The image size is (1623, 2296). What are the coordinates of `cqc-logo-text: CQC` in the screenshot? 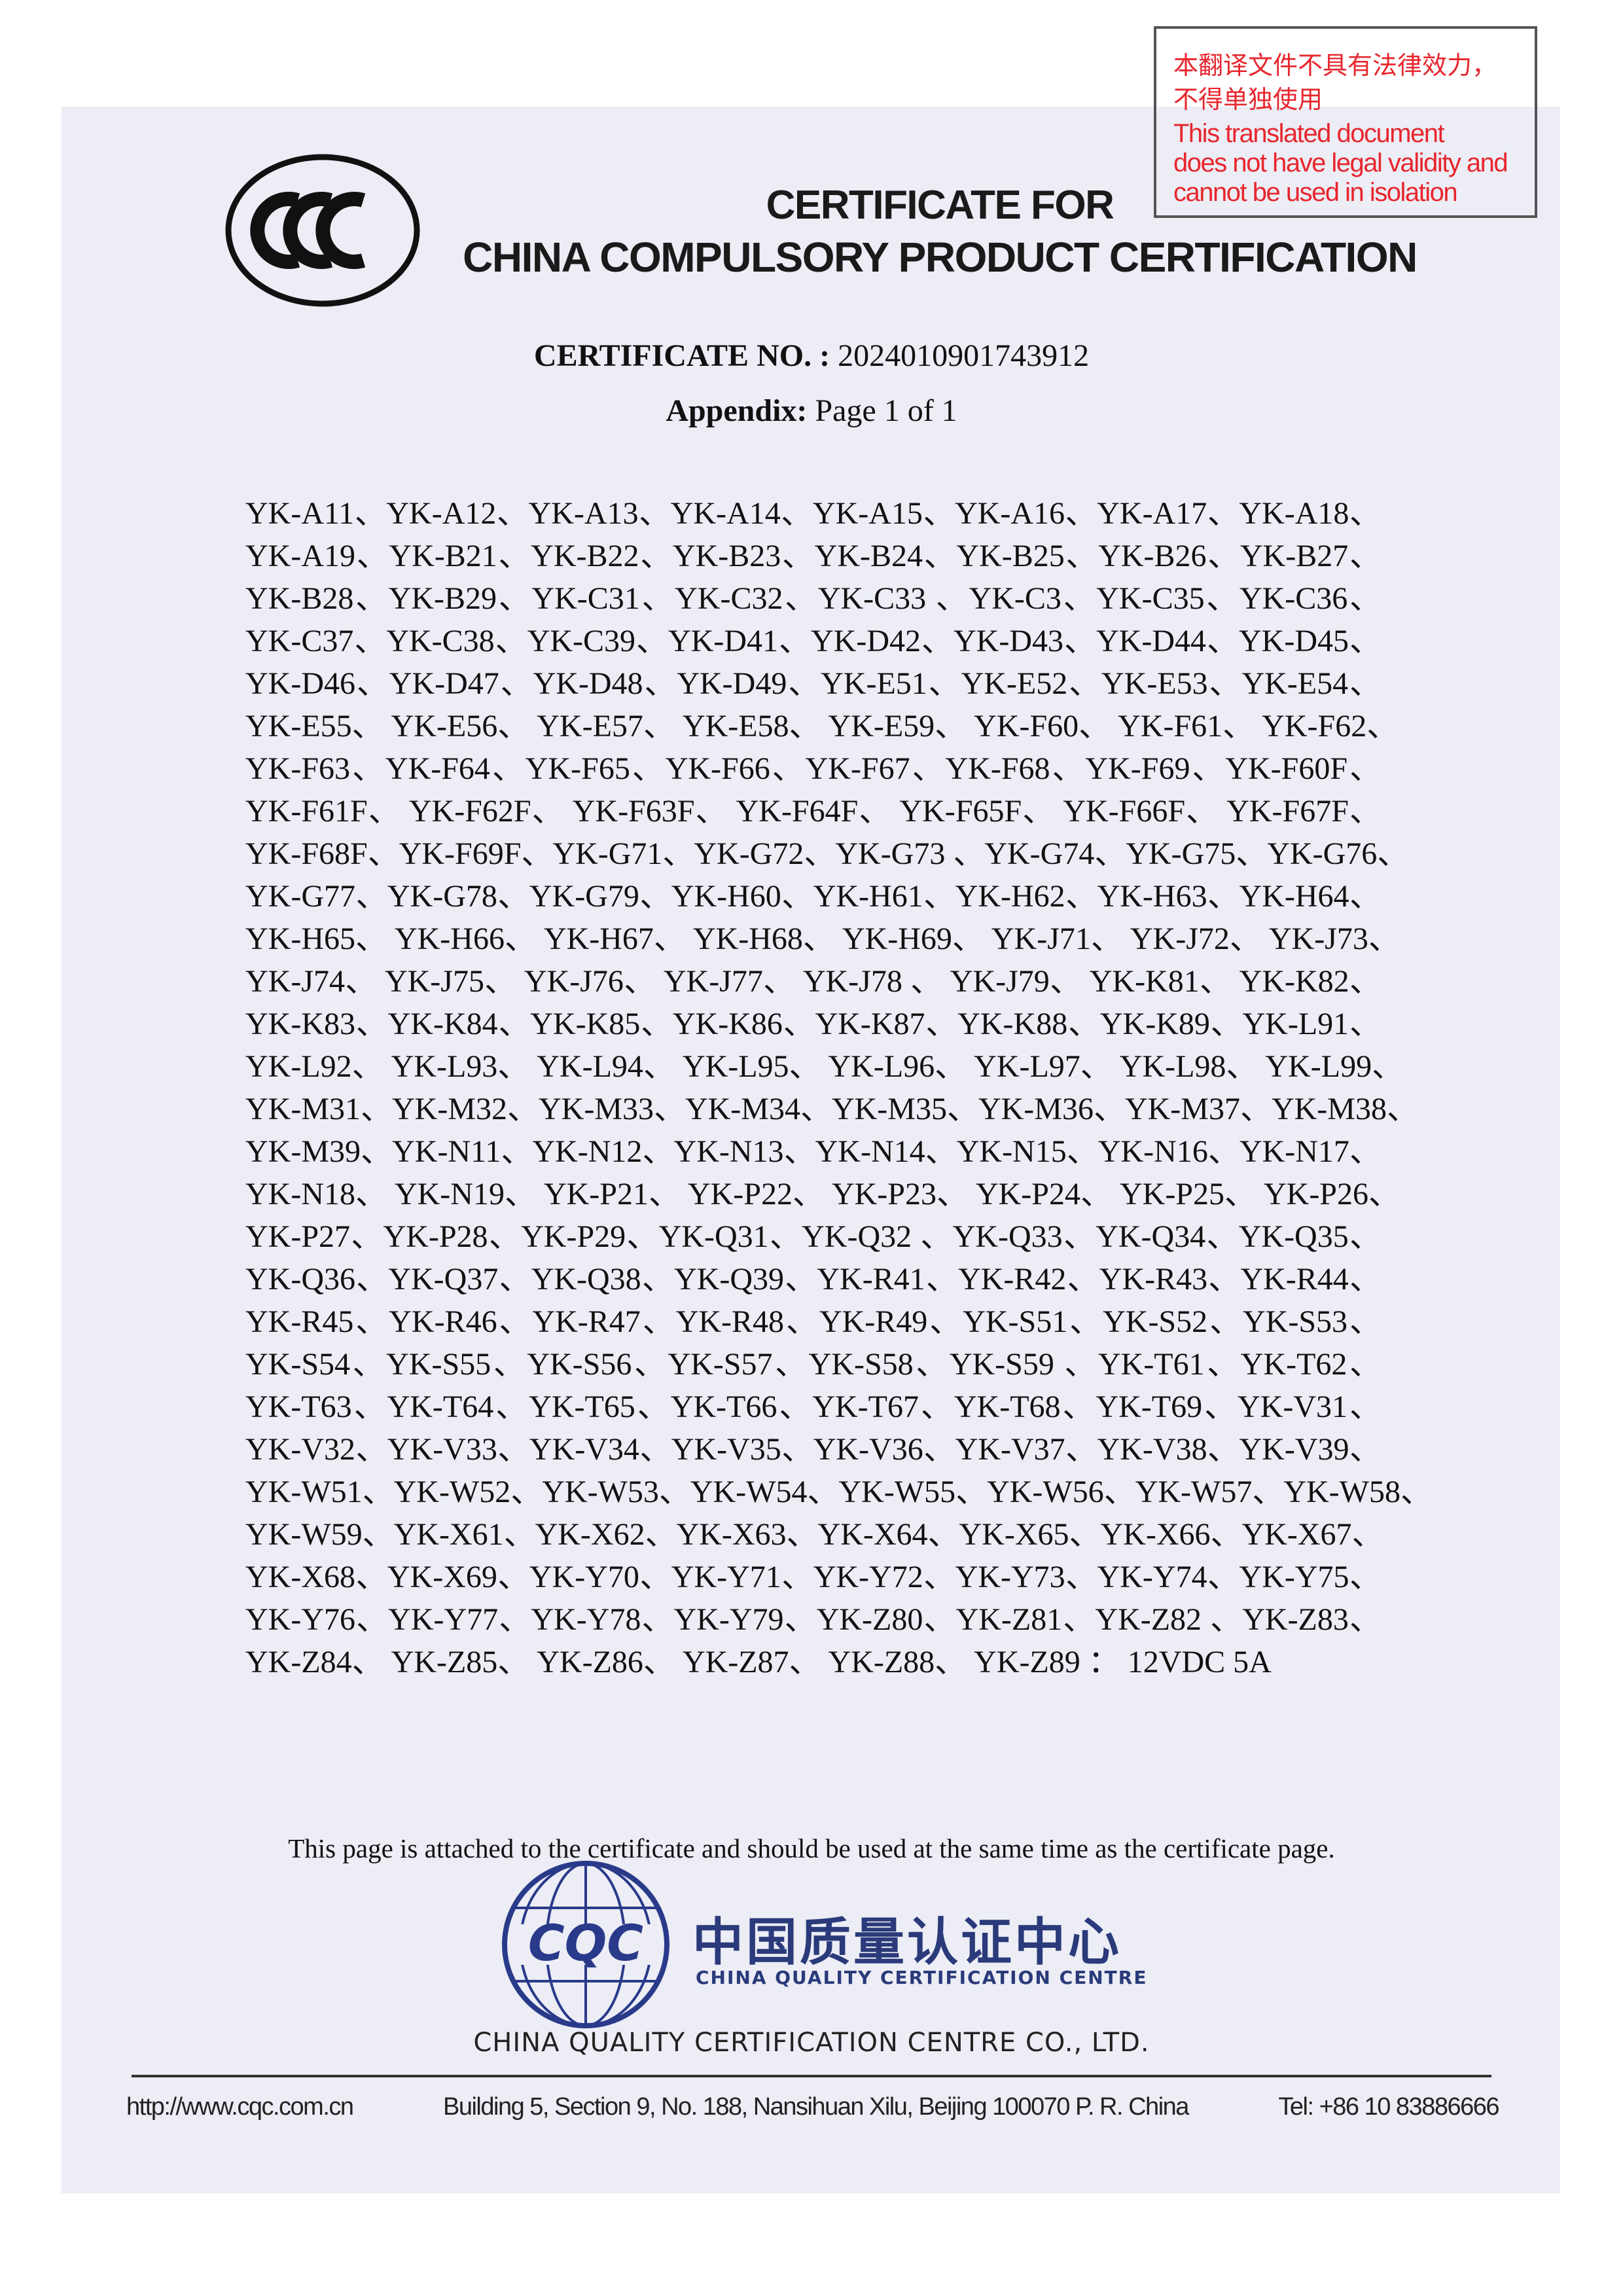 It's located at (585, 1943).